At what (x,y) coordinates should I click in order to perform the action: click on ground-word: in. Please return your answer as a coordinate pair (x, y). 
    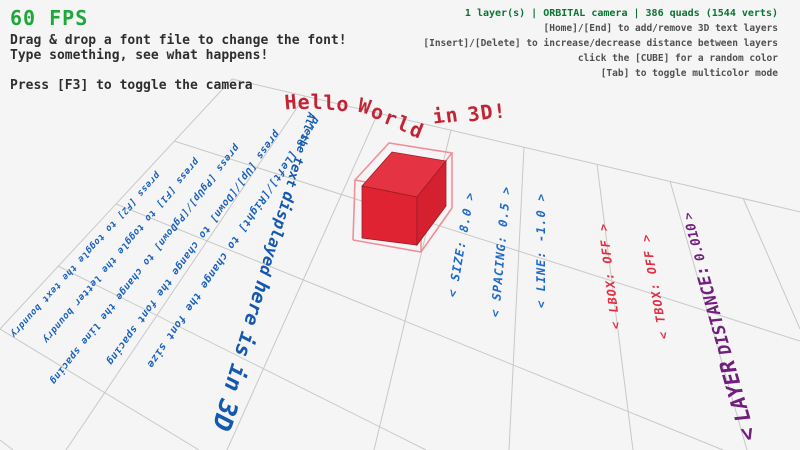
    Looking at the image, I should click on (234, 377).